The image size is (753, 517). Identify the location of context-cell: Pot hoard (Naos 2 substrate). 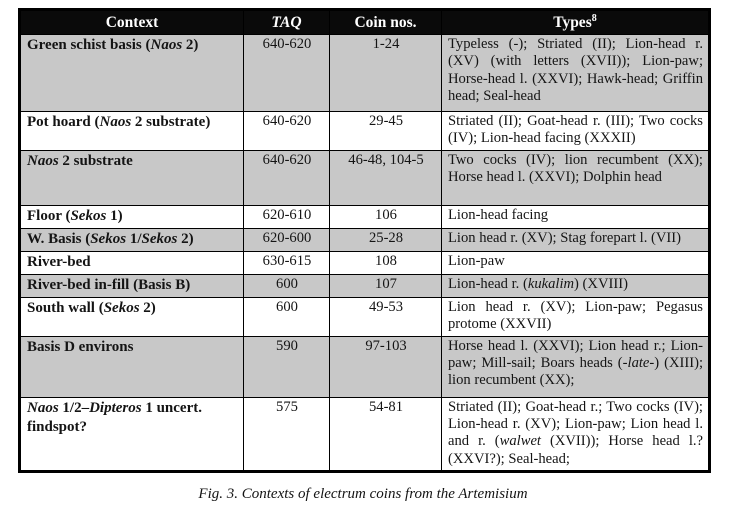
(131, 131).